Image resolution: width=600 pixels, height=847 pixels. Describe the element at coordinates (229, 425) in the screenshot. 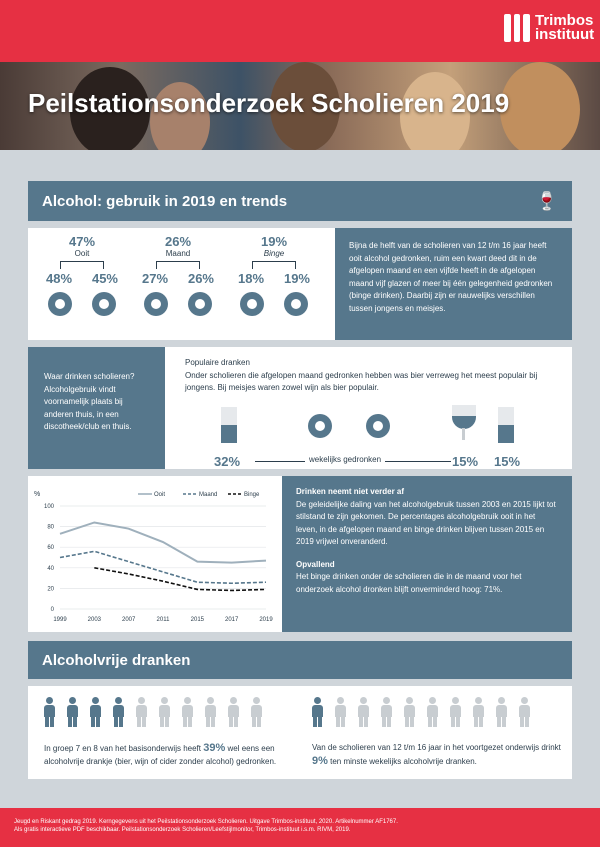

I see `beer-glass-icon` at that location.